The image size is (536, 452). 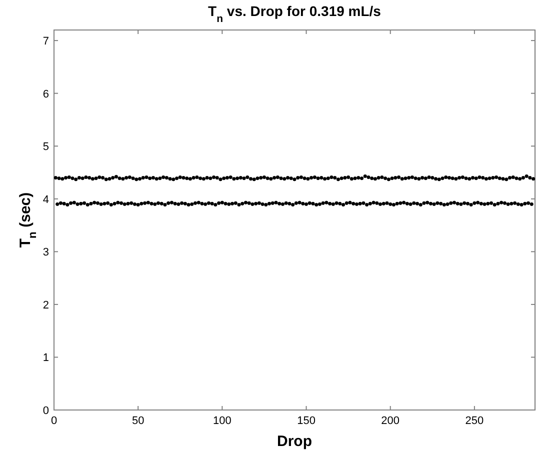 What do you see at coordinates (45, 305) in the screenshot?
I see `y-tick-label: 2` at bounding box center [45, 305].